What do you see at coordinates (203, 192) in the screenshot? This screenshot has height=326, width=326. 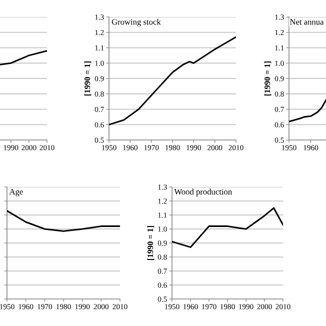 I see `chart-title: Wood production` at bounding box center [203, 192].